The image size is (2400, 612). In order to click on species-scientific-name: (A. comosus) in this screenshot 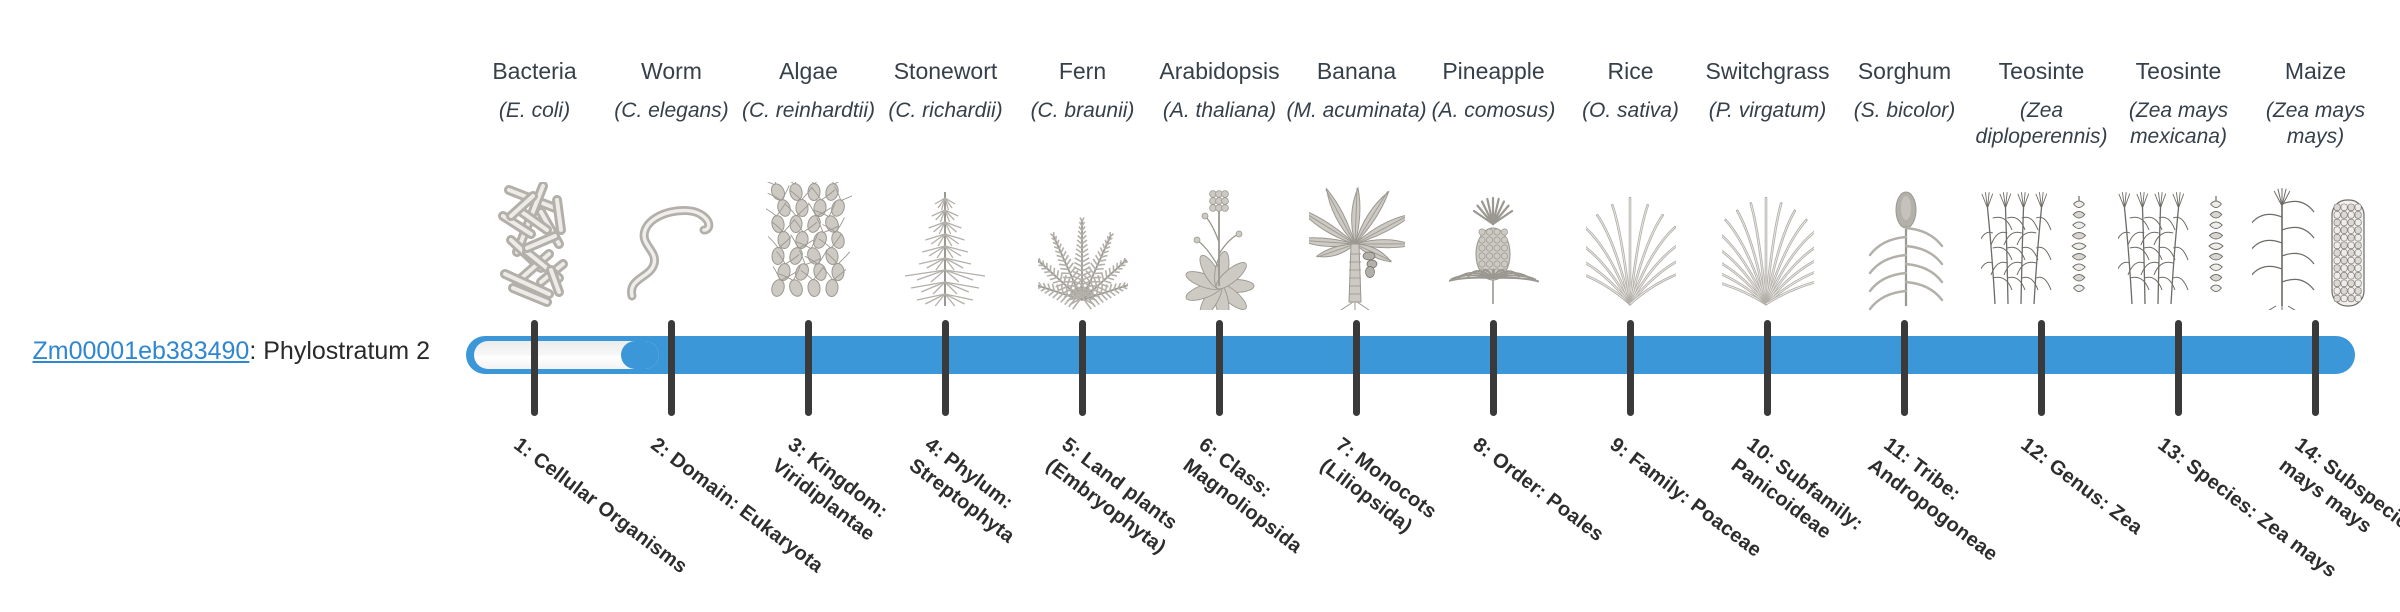, I will do `click(1493, 110)`.